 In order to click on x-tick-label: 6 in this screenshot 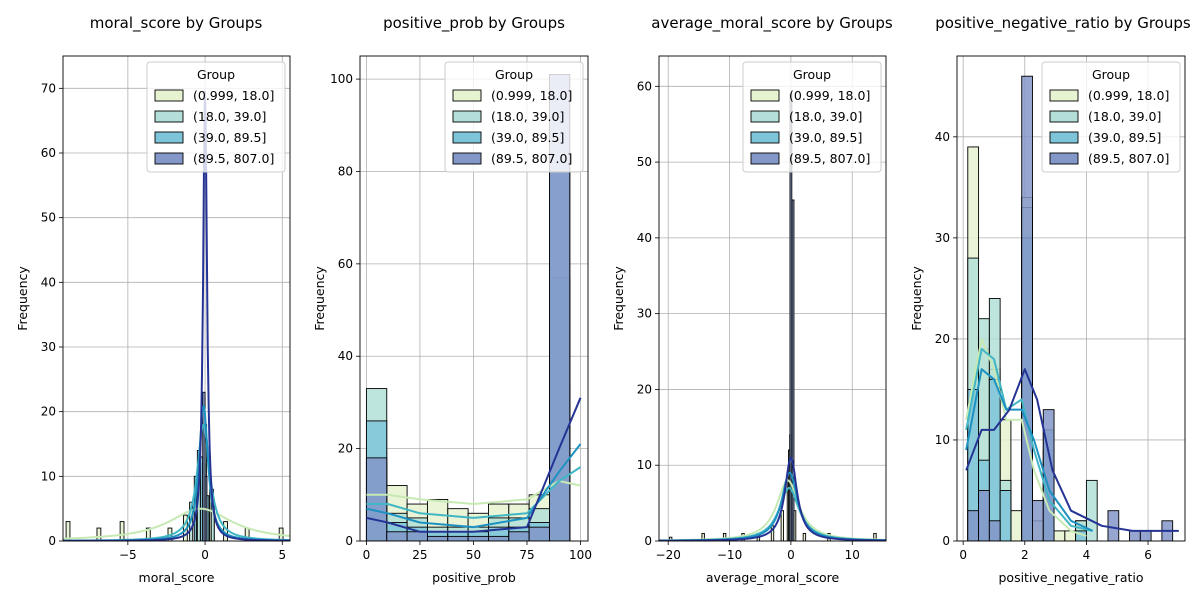, I will do `click(1148, 555)`.